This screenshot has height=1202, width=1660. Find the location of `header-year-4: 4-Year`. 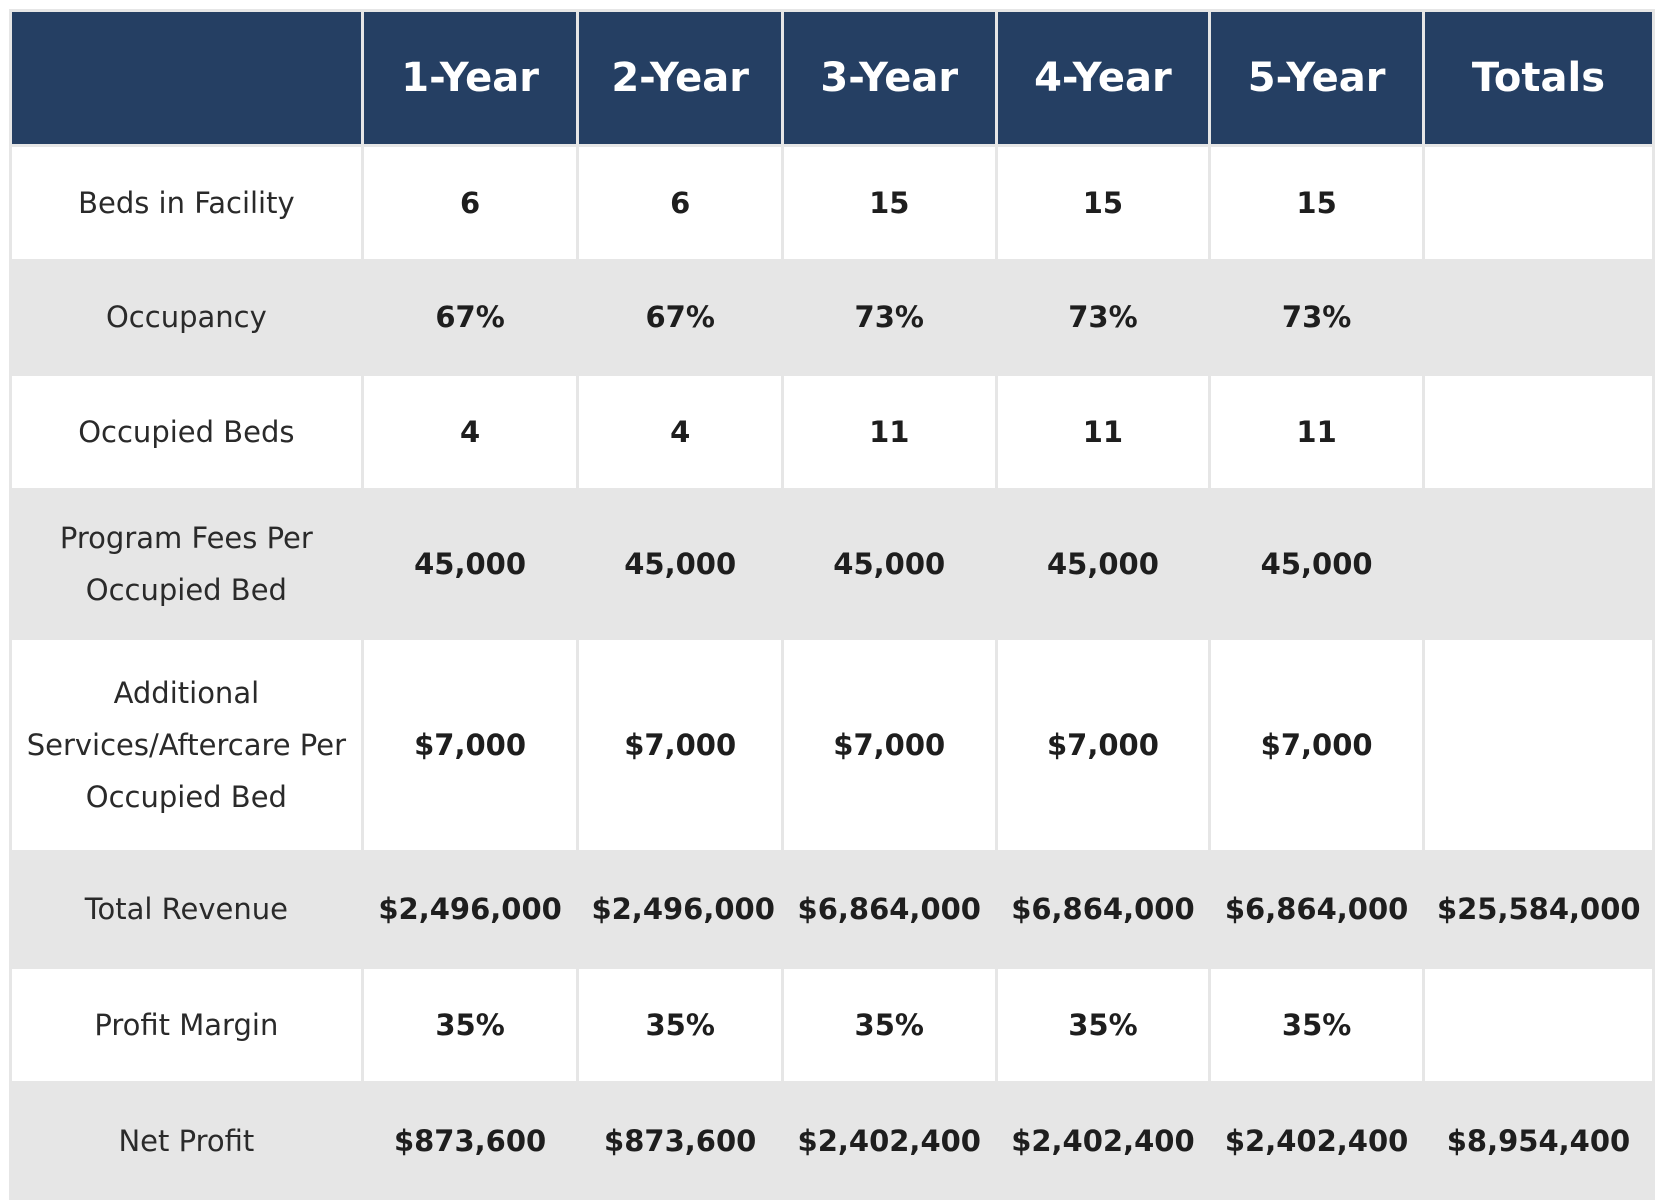

header-year-4: 4-Year is located at coordinates (1103, 78).